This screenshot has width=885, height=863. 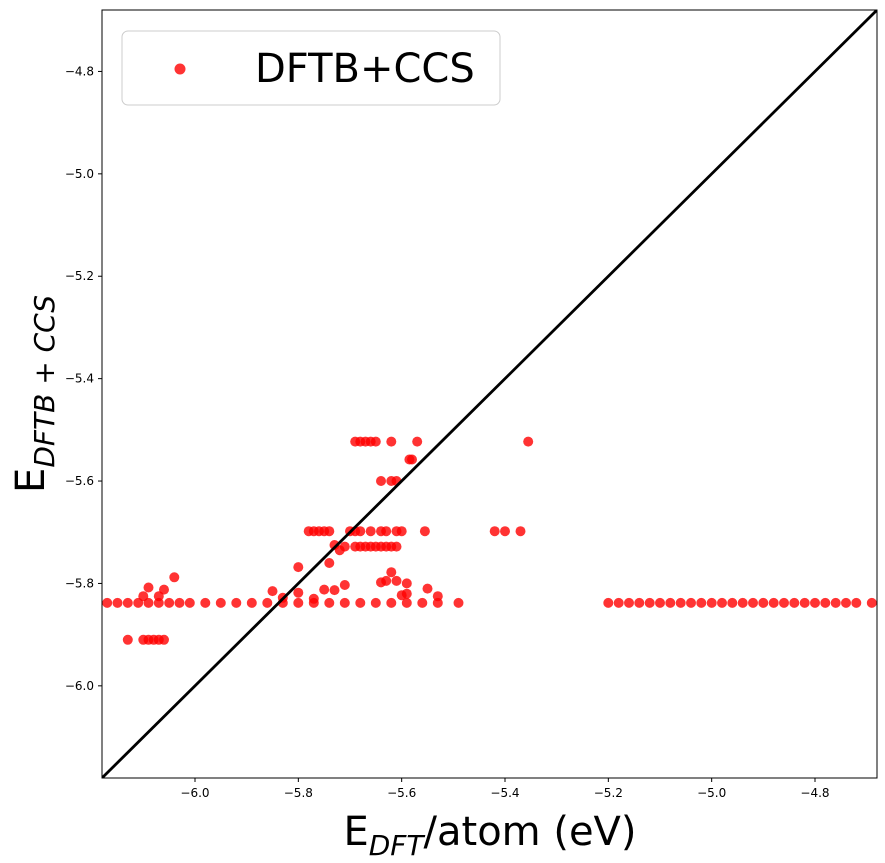 What do you see at coordinates (79, 481) in the screenshot?
I see `y-tick-label: −5.6` at bounding box center [79, 481].